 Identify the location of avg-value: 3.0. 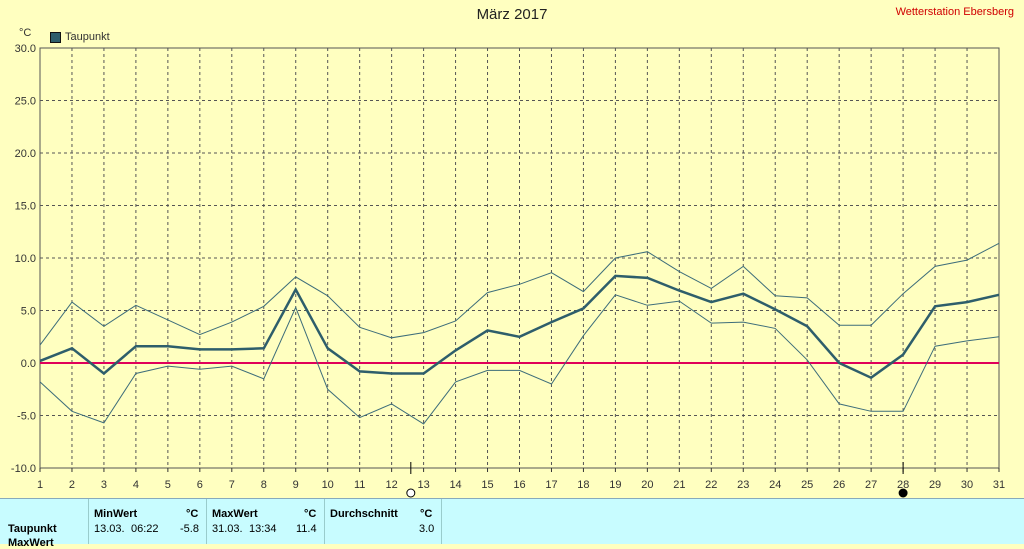
(427, 529).